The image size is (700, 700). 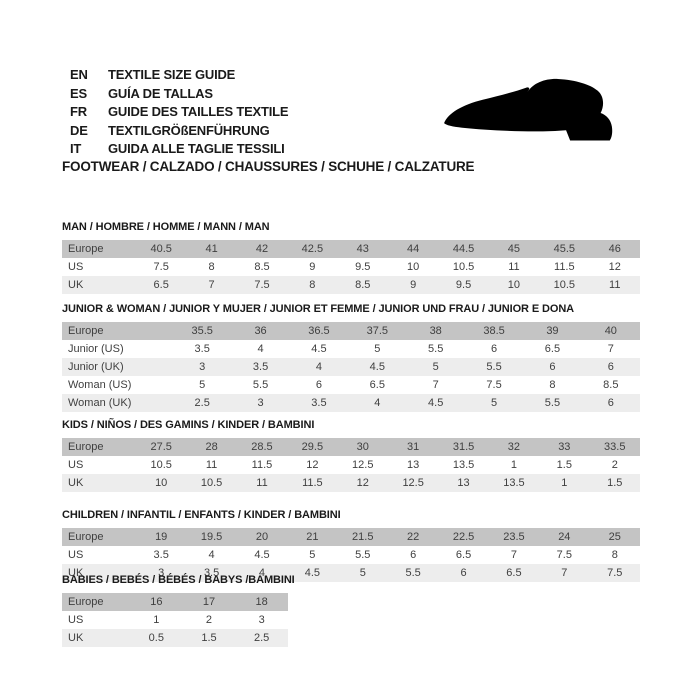 What do you see at coordinates (351, 483) in the screenshot?
I see `table-row: UK 10 10.5 11 11.5 12 12.5 13 13.5 1 1.5` at bounding box center [351, 483].